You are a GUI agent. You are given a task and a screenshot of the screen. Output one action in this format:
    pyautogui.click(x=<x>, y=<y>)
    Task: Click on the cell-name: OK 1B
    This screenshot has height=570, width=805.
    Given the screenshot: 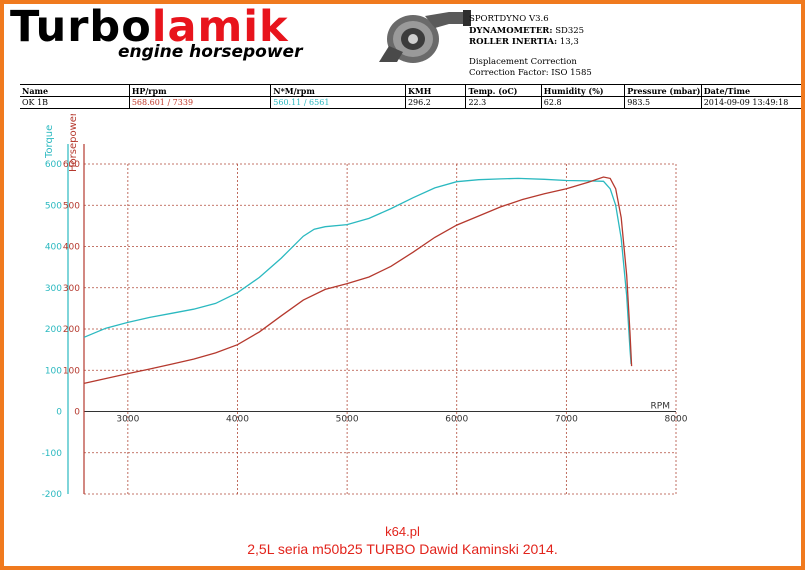 What is the action you would take?
    pyautogui.click(x=75, y=102)
    